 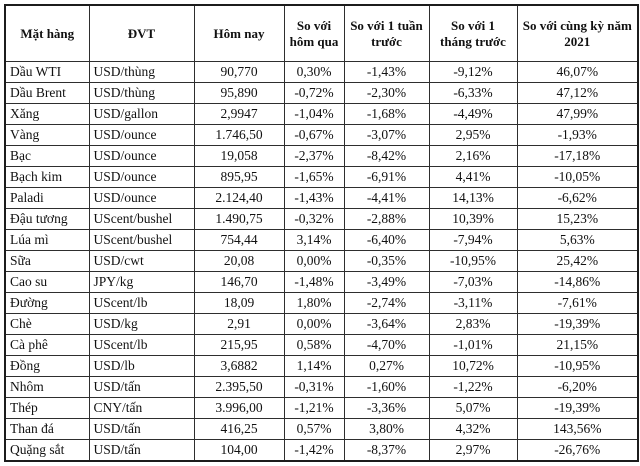 I want to click on vs-week-cell: -3,07%, so click(x=386, y=135).